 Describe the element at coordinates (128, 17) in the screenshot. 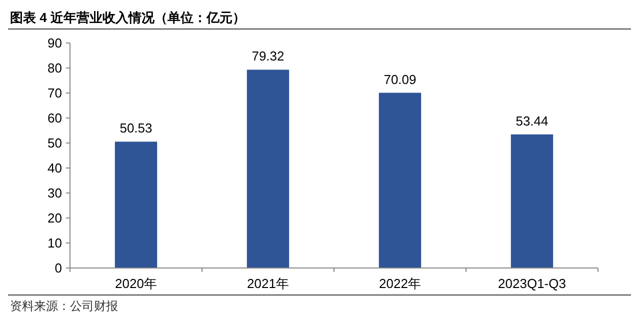

I see `chart-title: 图表 4 近年营业收入情况（单位：亿元）` at that location.